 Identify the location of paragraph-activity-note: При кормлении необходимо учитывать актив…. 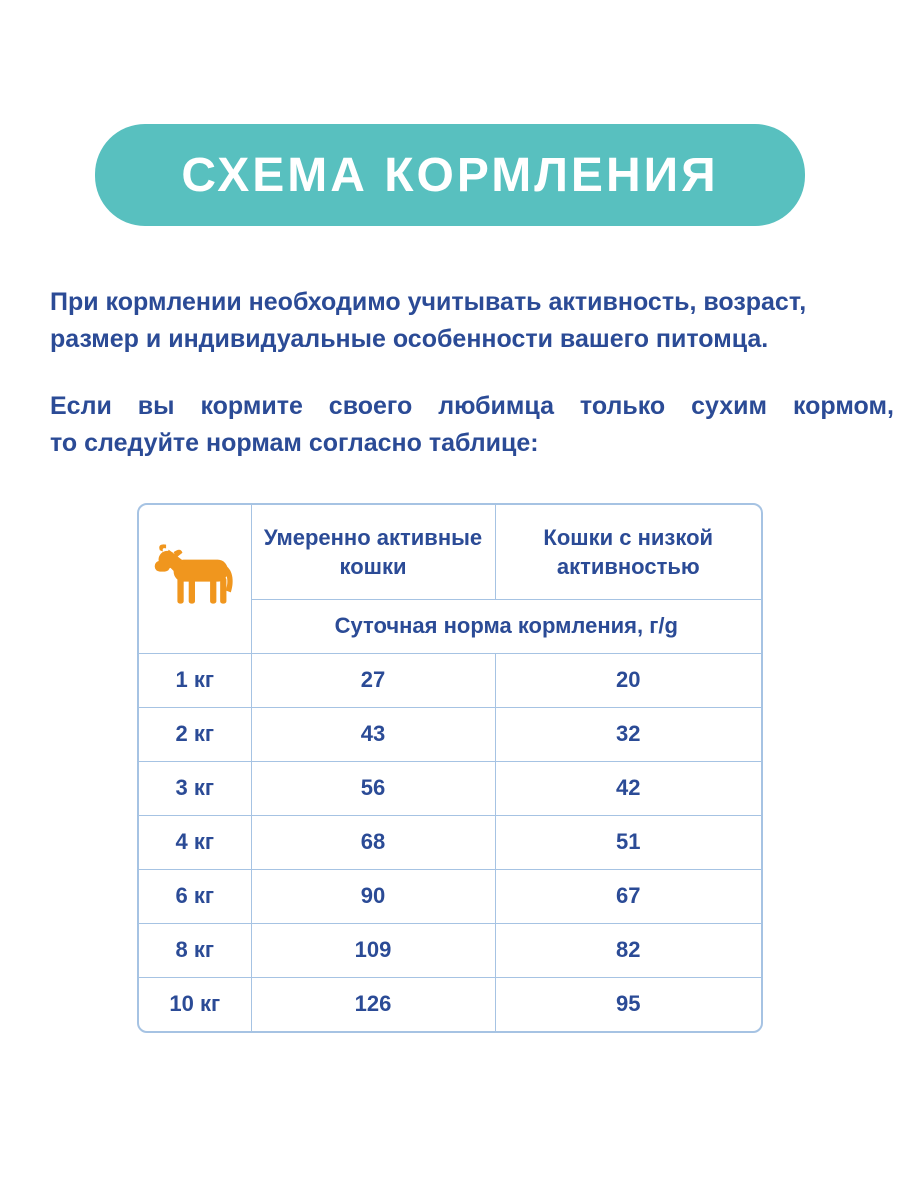
(450, 321).